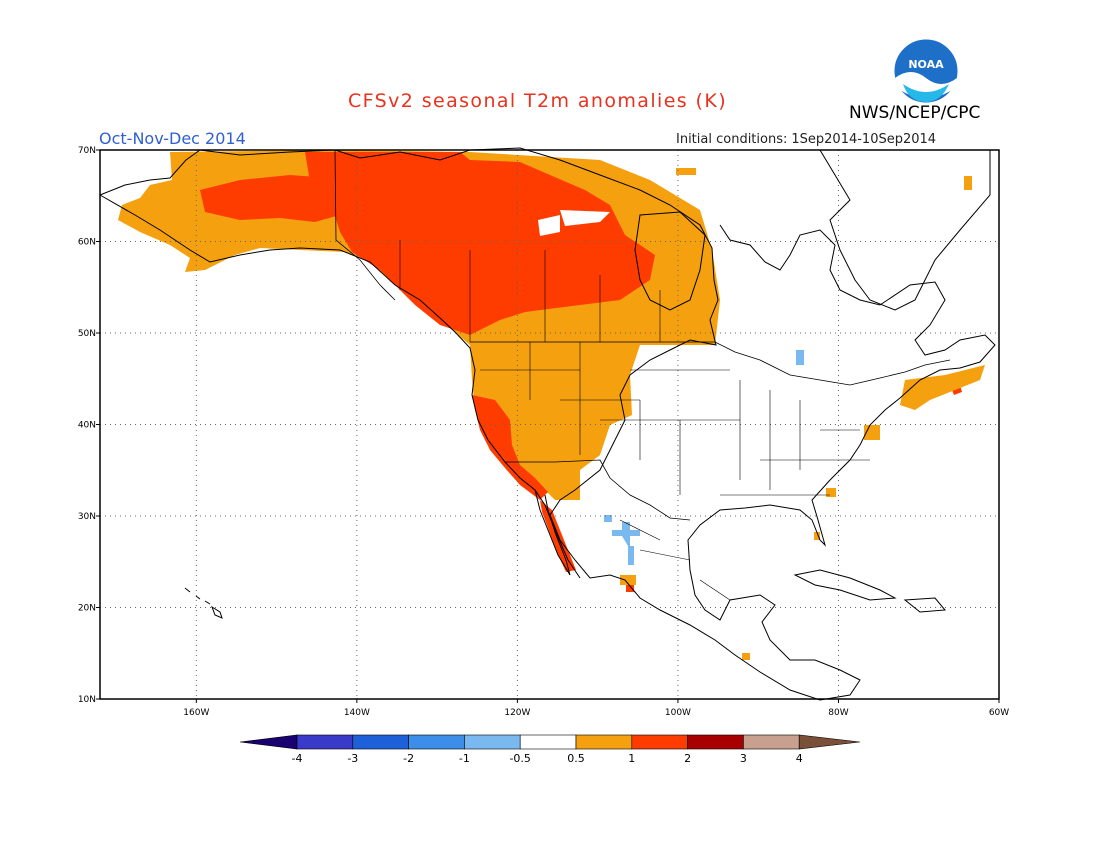  What do you see at coordinates (799, 758) in the screenshot?
I see `colorbar-label: 4` at bounding box center [799, 758].